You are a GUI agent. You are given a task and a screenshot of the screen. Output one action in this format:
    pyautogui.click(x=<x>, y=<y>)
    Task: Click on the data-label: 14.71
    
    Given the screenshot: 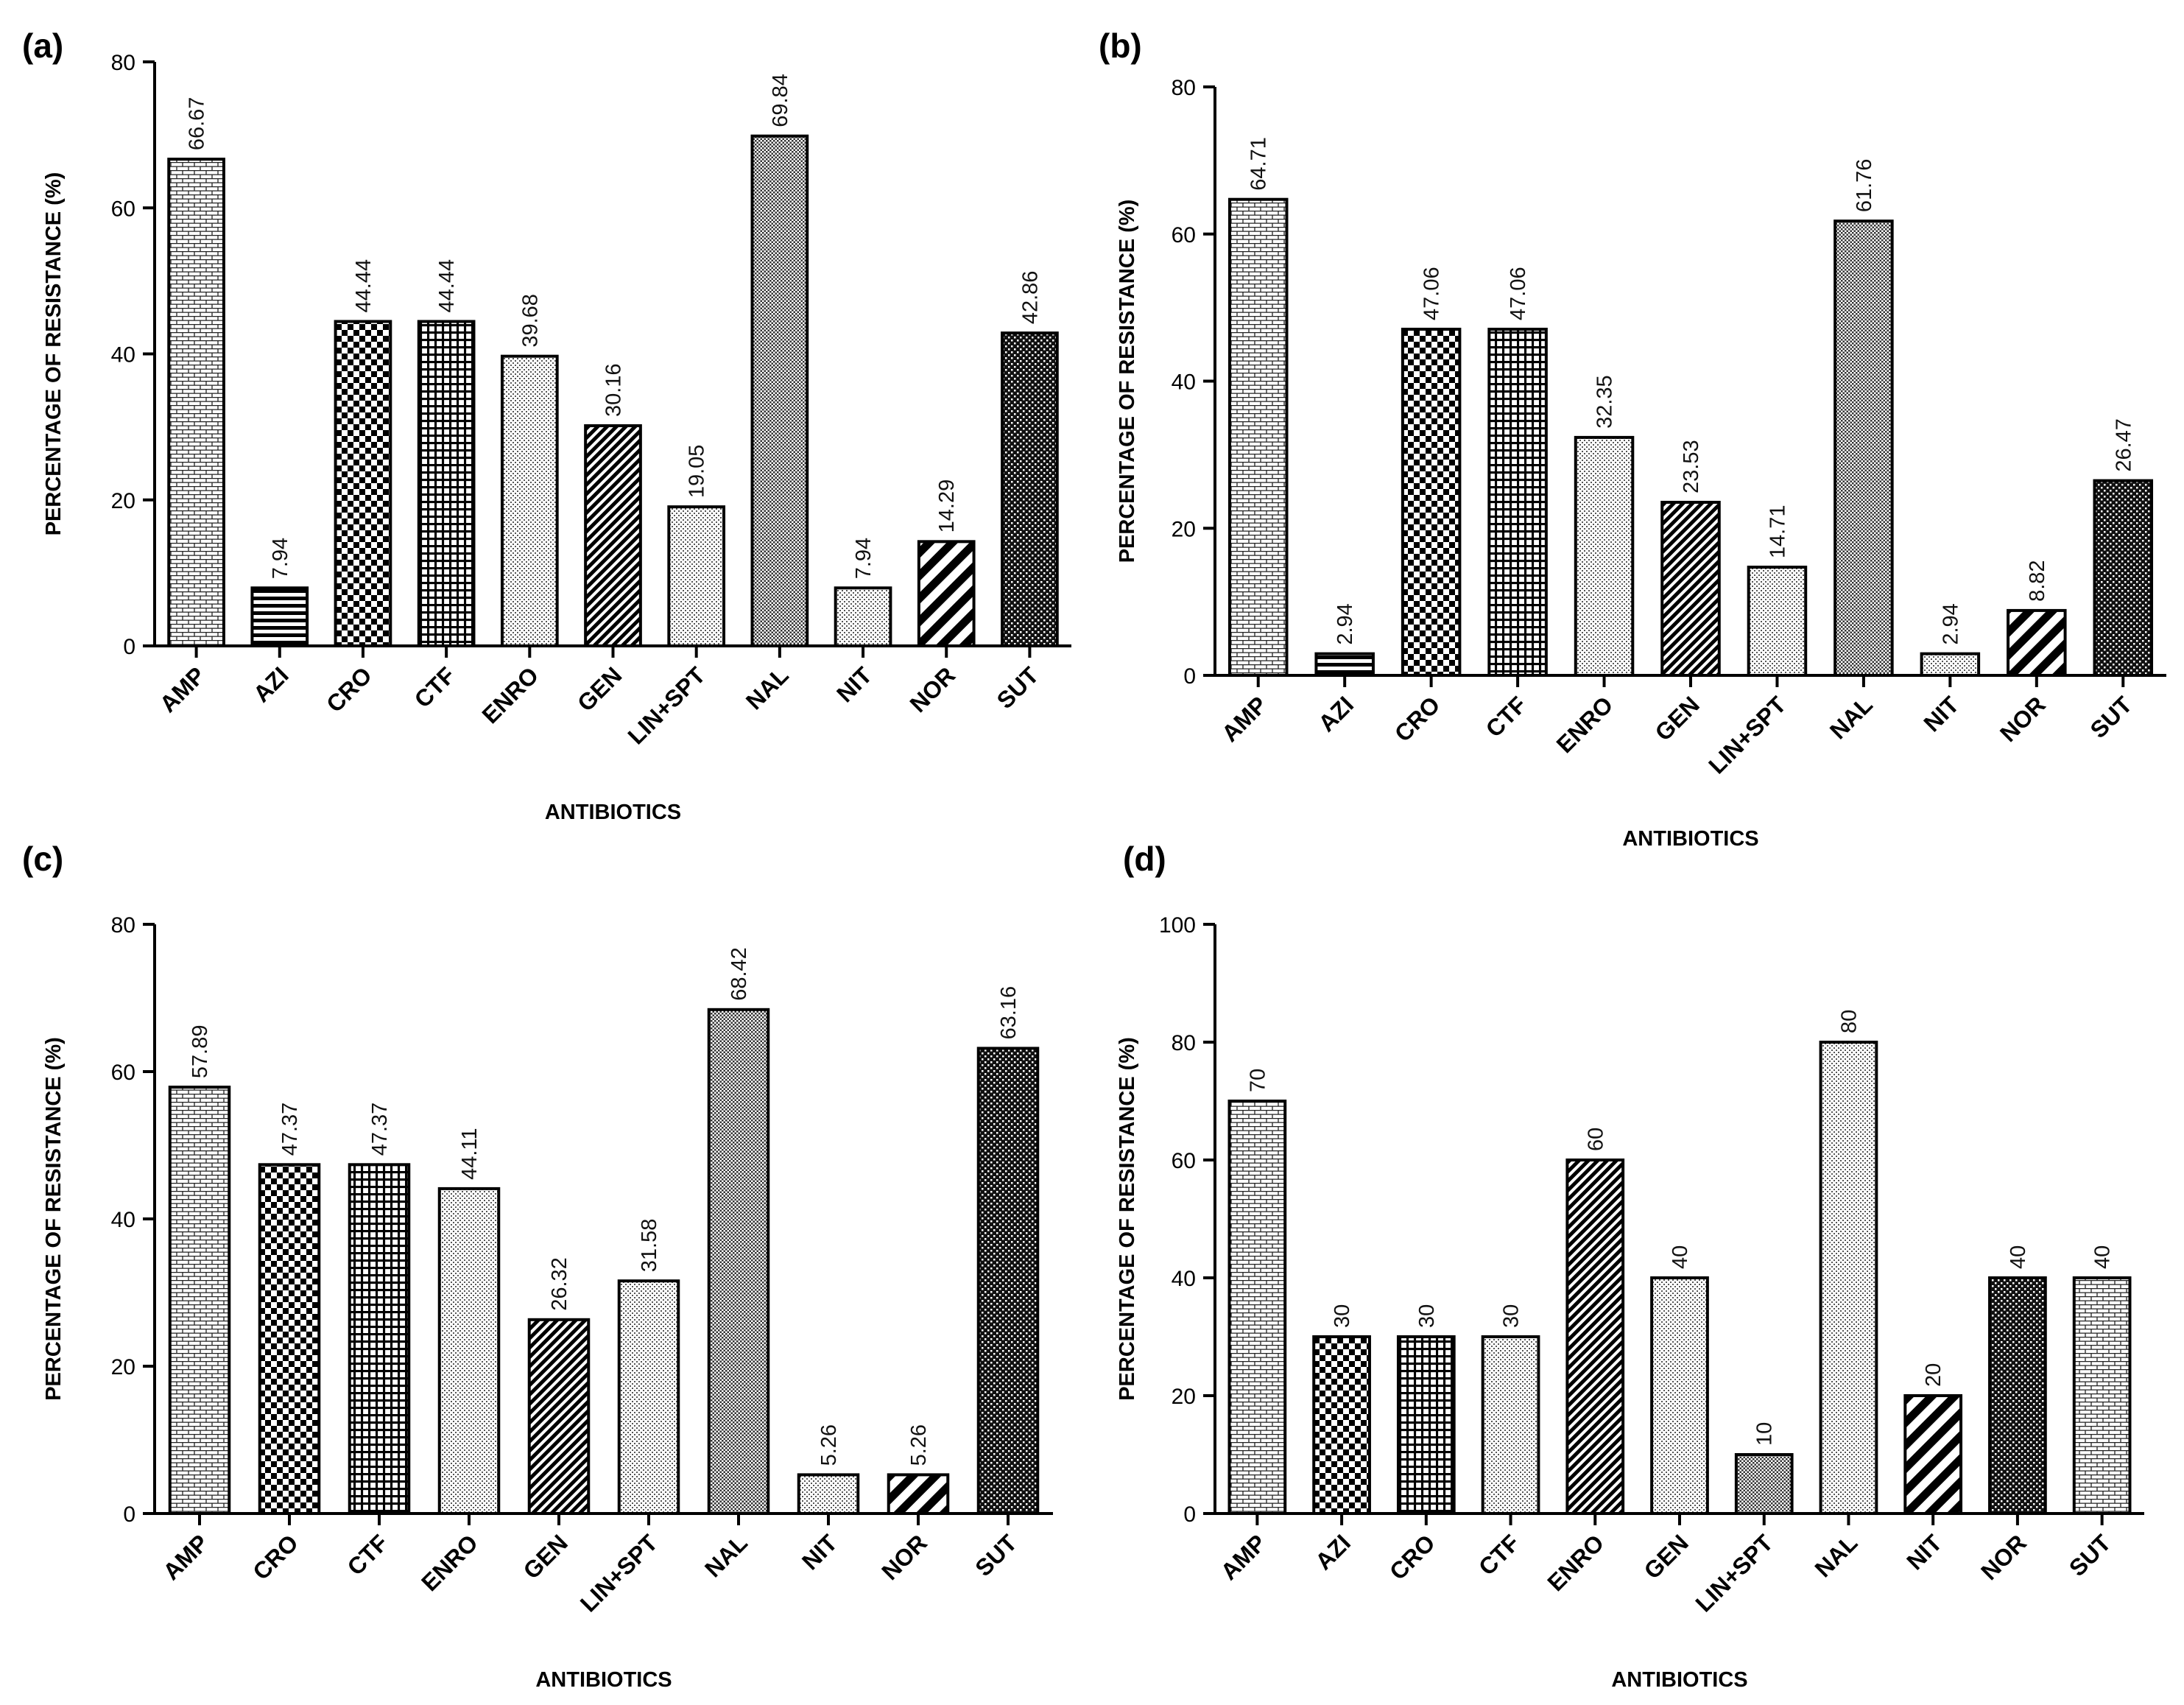 What is the action you would take?
    pyautogui.click(x=1778, y=532)
    